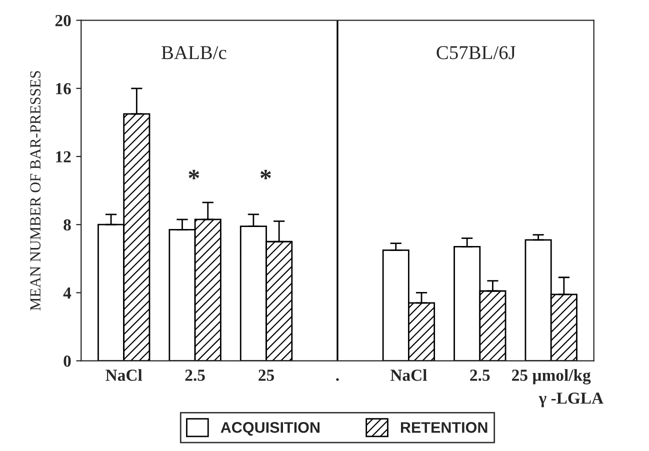 The height and width of the screenshot is (451, 649). Describe the element at coordinates (194, 53) in the screenshot. I see `annotation: BALB/c` at that location.